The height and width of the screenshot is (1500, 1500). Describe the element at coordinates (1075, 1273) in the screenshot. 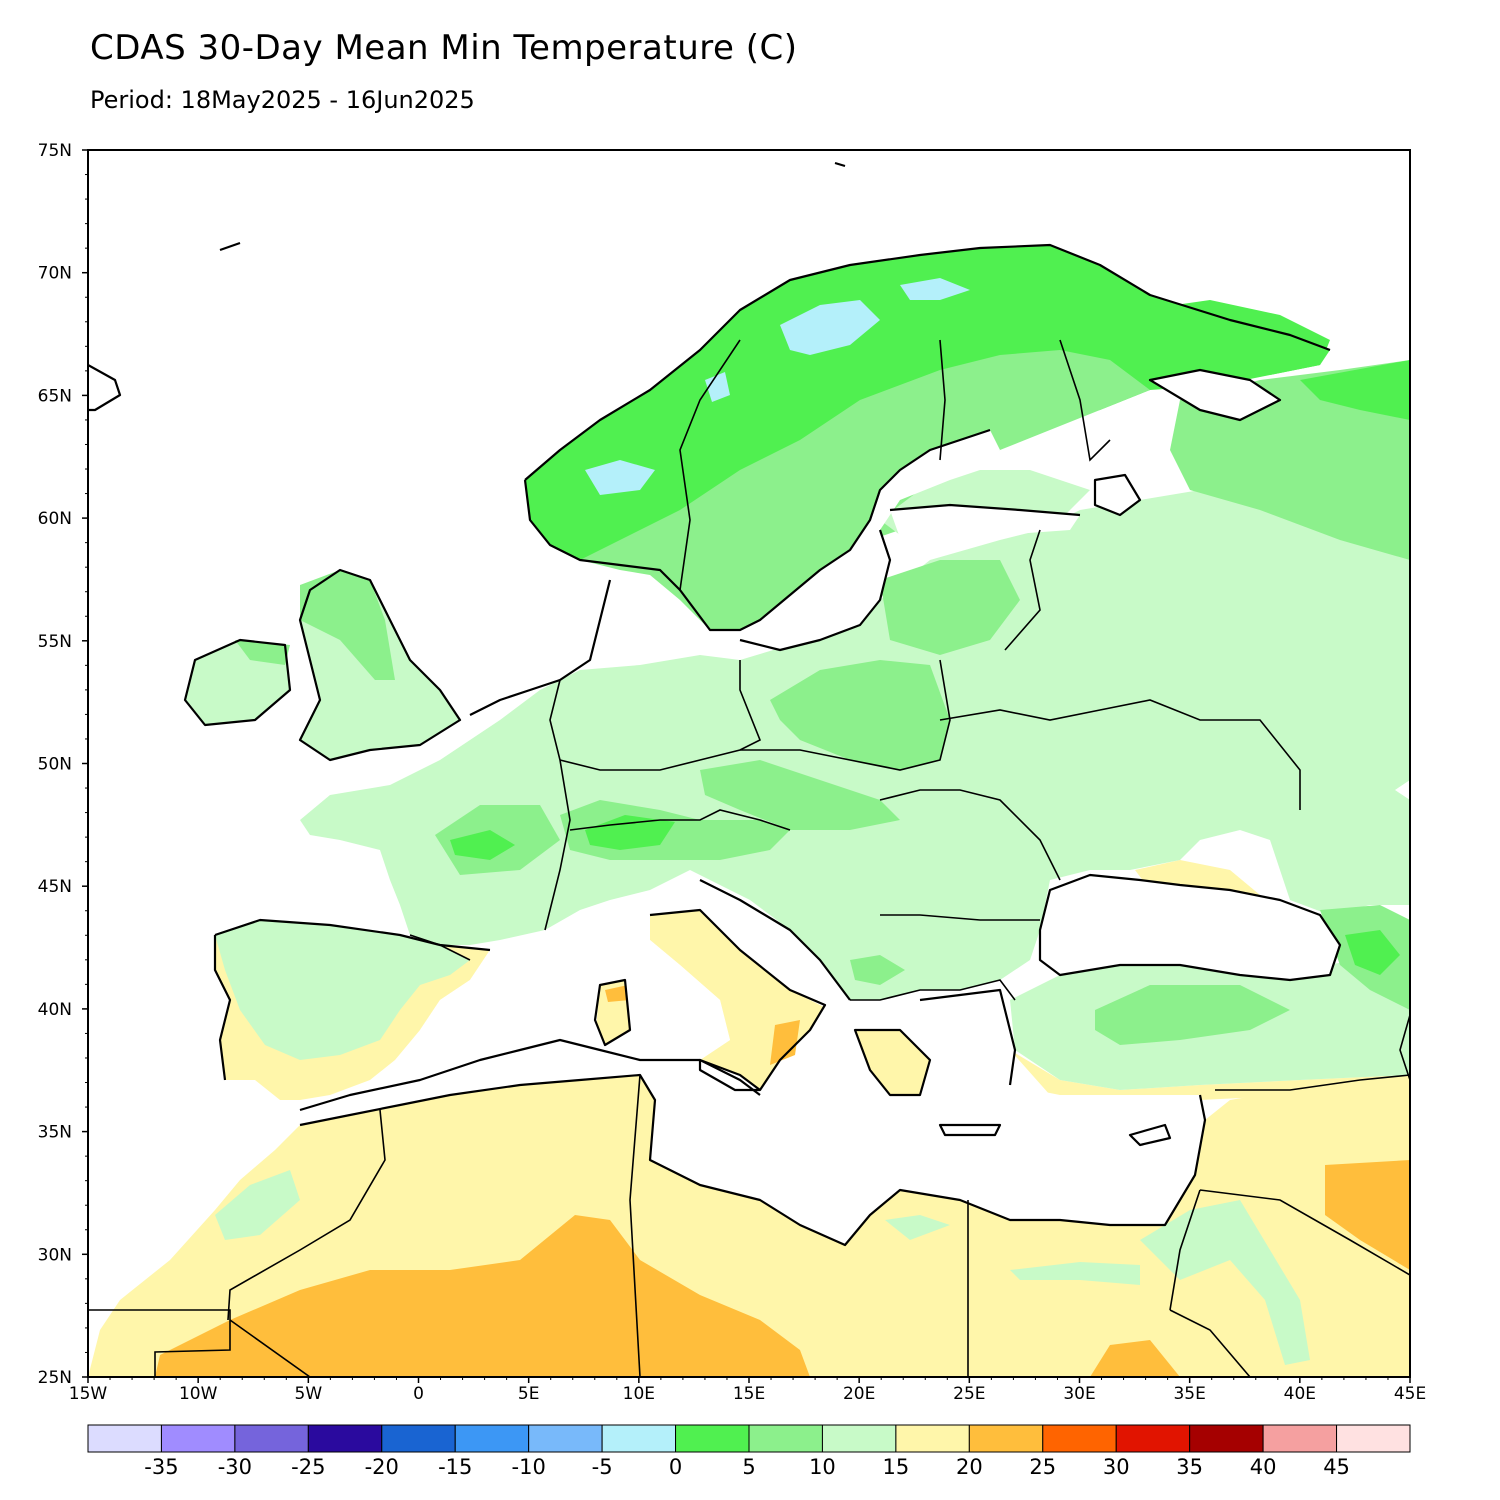

I see `region-nile` at that location.